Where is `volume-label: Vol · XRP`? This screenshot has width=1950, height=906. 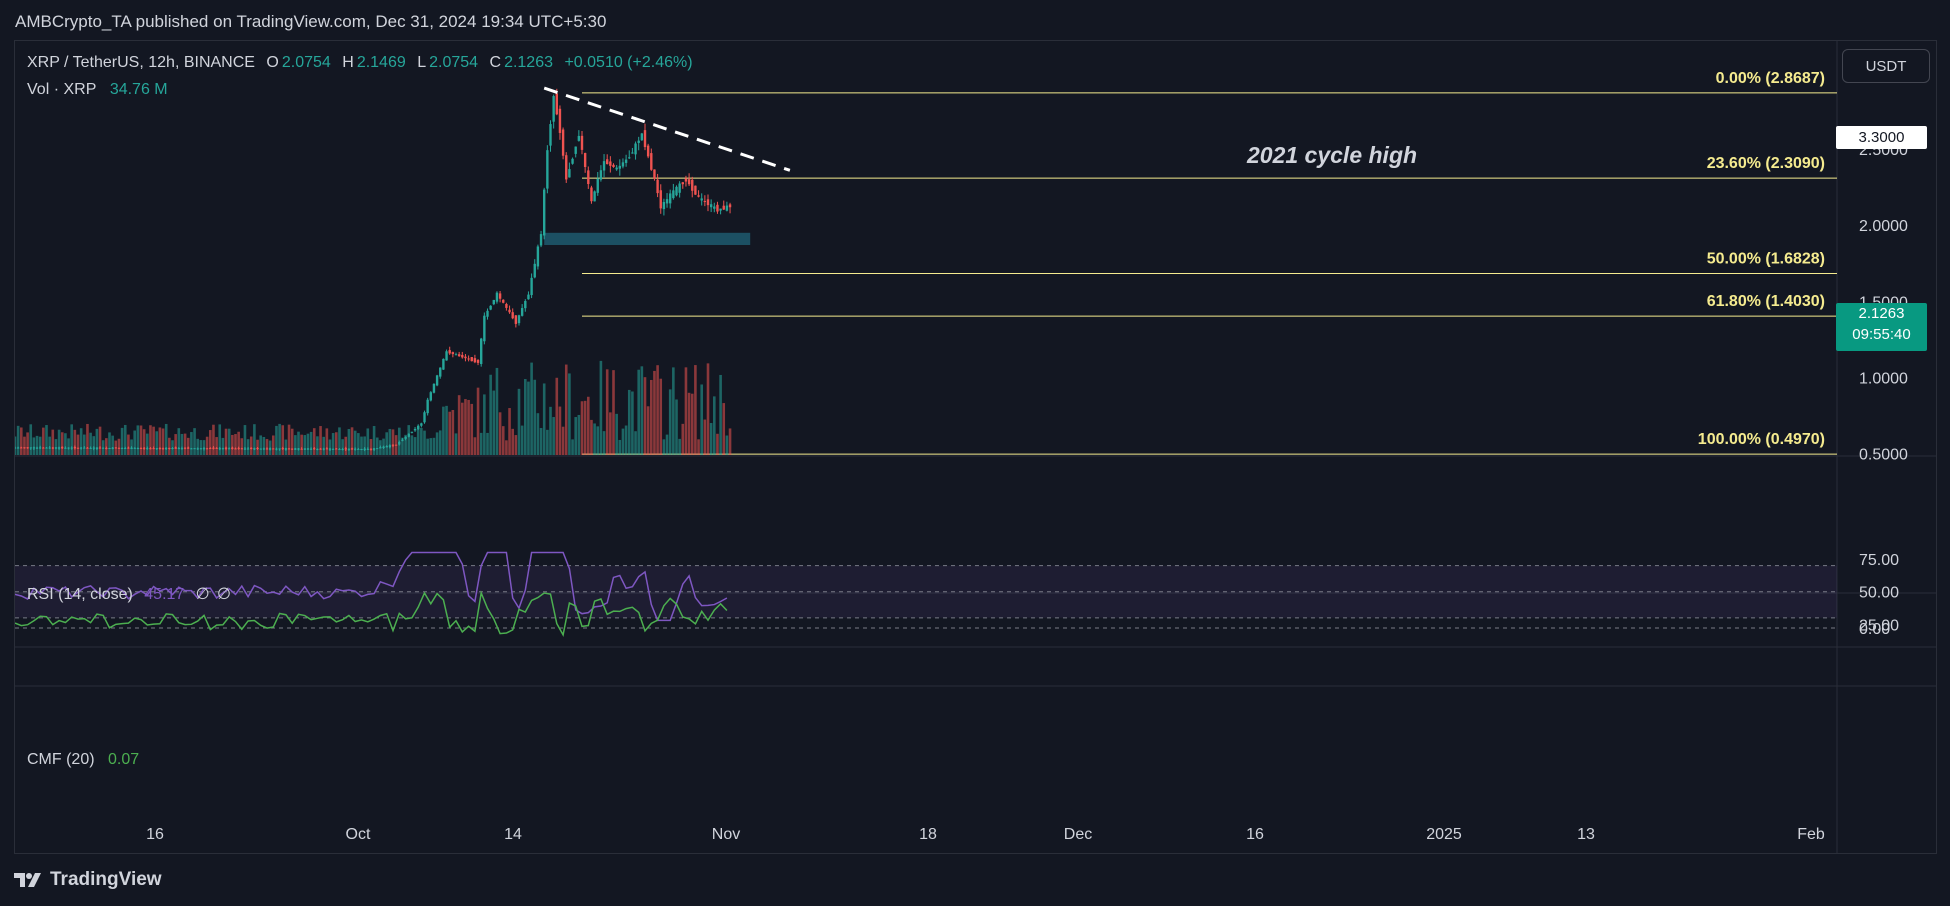 volume-label: Vol · XRP is located at coordinates (62, 89).